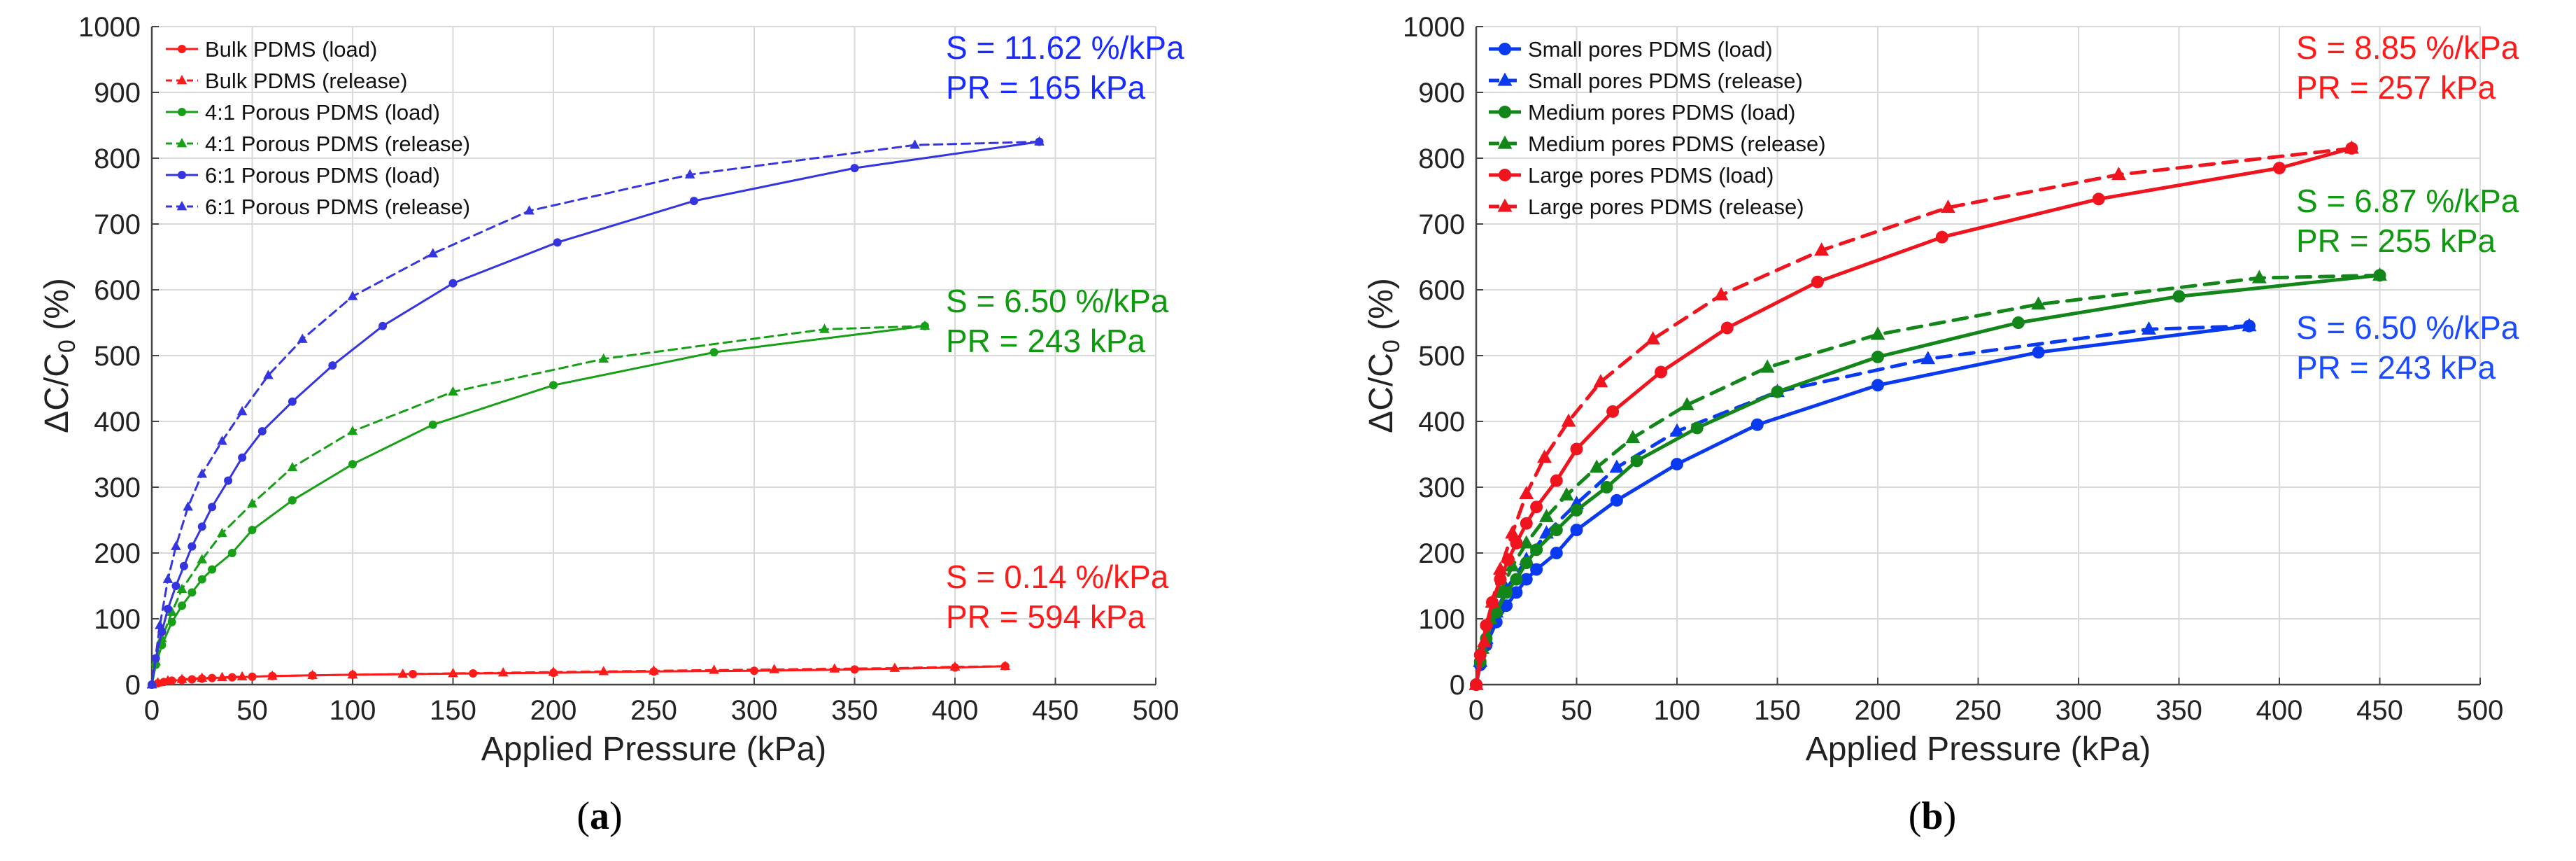 The image size is (2576, 861). Describe the element at coordinates (653, 710) in the screenshot. I see `x-tick-label: 250` at that location.